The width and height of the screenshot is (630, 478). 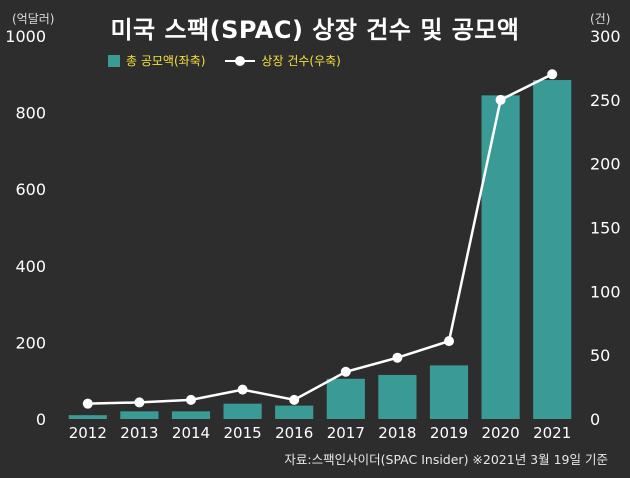 I want to click on left-axis-unit: (억달러), so click(x=33, y=19).